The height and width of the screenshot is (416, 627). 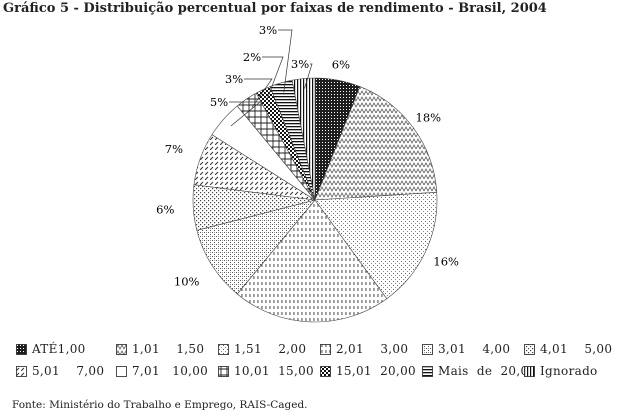 I want to click on slice-value-label: 10%, so click(x=187, y=281).